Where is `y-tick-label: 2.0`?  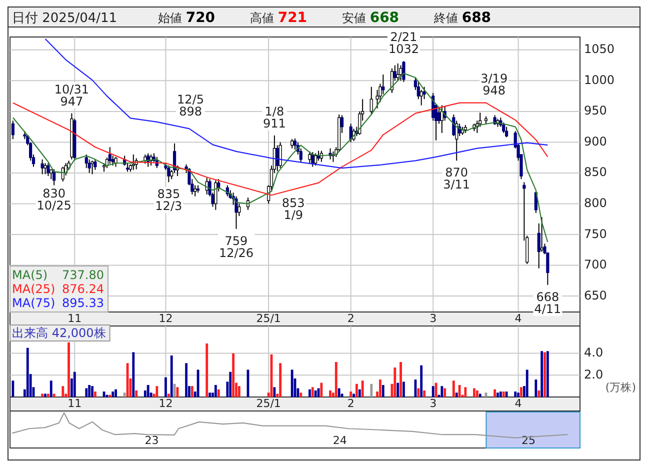
y-tick-label: 2.0 is located at coordinates (594, 374).